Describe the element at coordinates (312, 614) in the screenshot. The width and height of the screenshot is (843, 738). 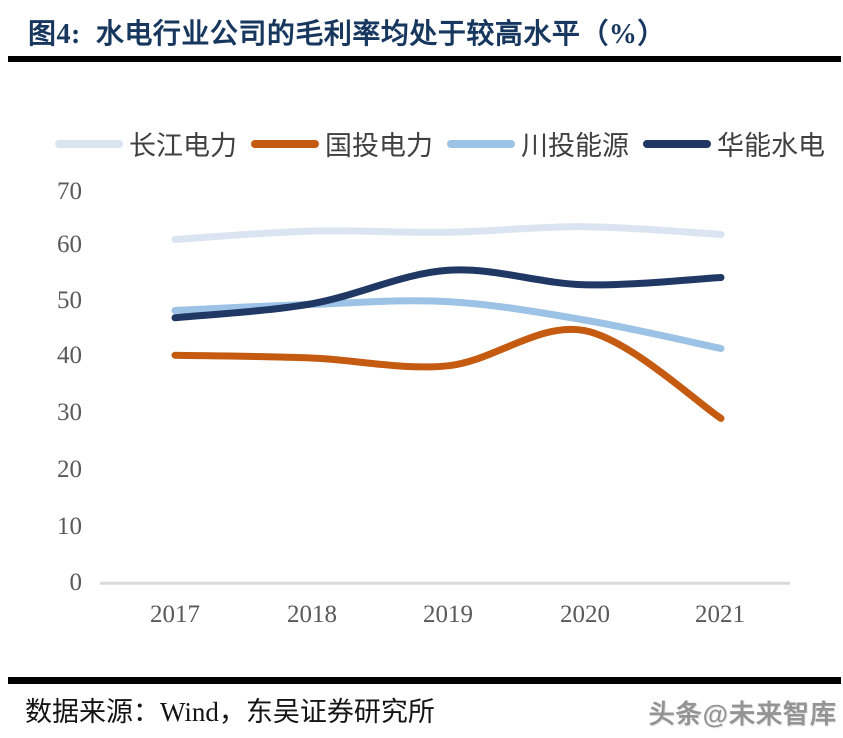
I see `x-axis-tick-label: 2018` at that location.